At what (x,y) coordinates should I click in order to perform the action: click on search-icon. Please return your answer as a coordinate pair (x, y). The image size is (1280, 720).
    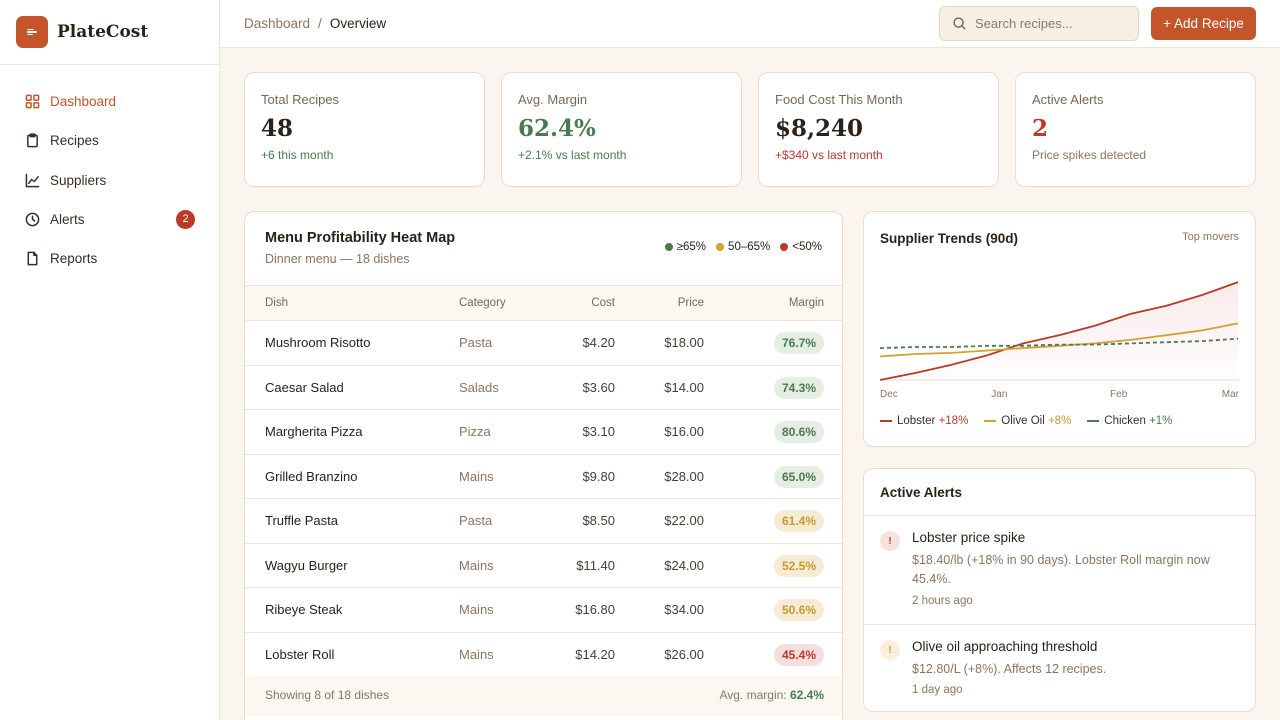
    Looking at the image, I should click on (959, 23).